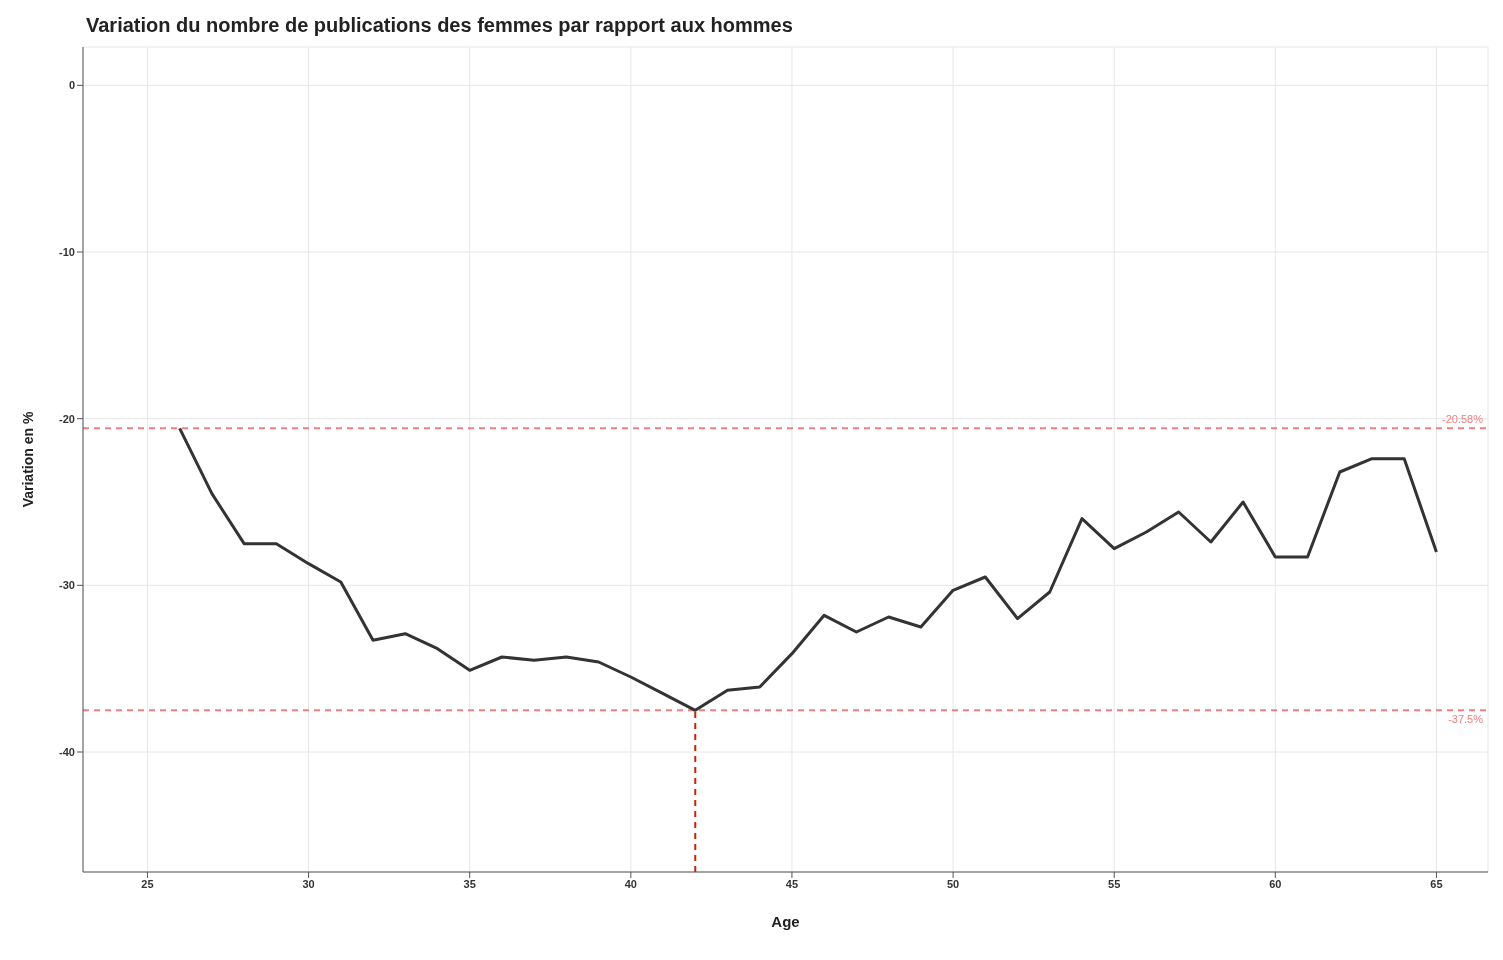 This screenshot has width=1503, height=960. What do you see at coordinates (469, 883) in the screenshot?
I see `x-tick-label: 35` at bounding box center [469, 883].